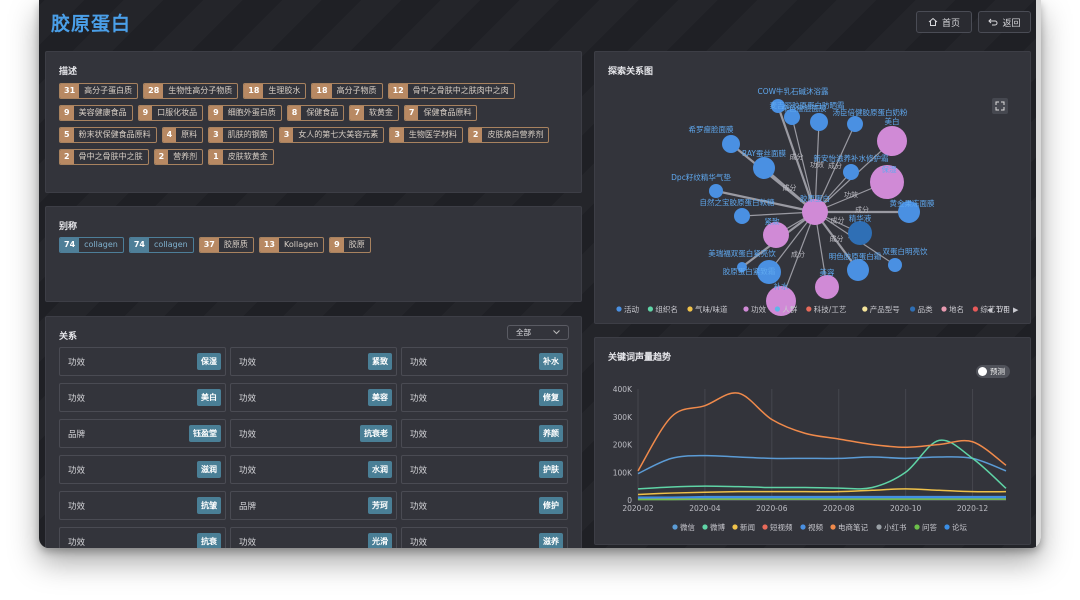 This screenshot has height=600, width=1080. I want to click on relation-item: 功效 抗皱, so click(142, 505).